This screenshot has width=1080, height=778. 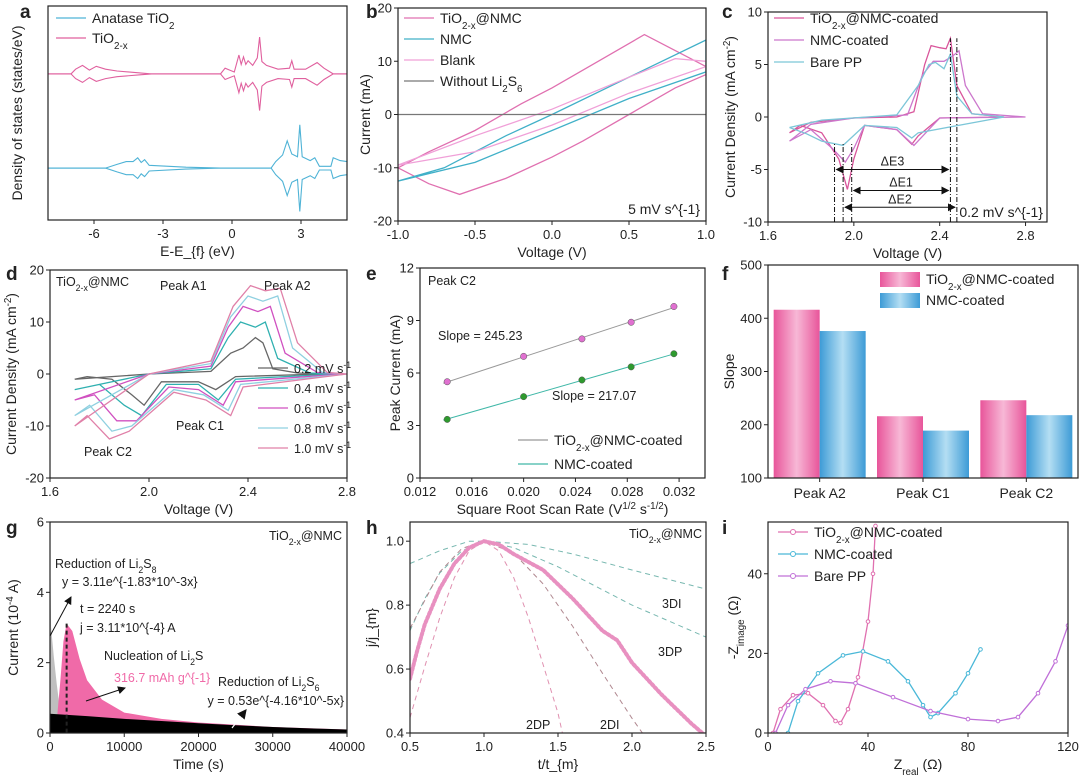 What do you see at coordinates (162, 678) in the screenshot?
I see `annotation: 316.7 mAh g^{-1}` at bounding box center [162, 678].